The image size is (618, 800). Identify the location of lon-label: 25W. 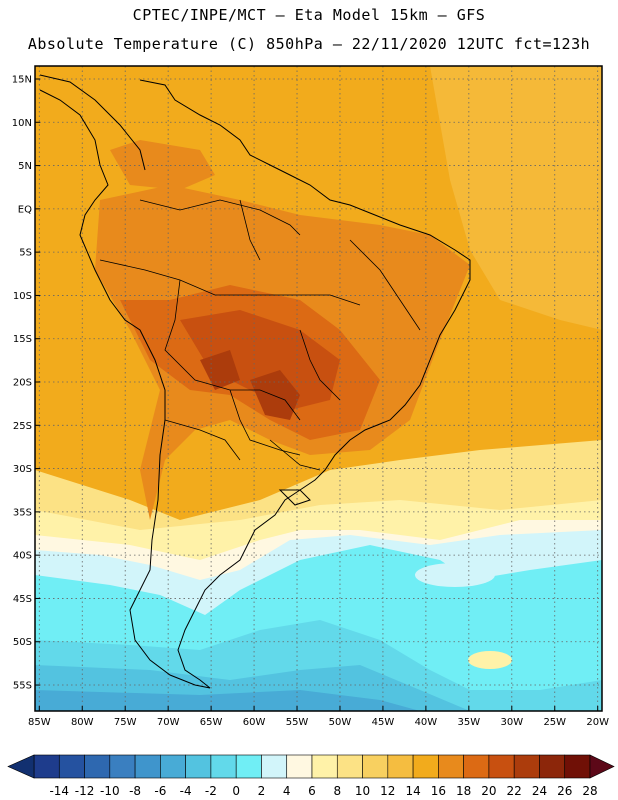
(554, 722).